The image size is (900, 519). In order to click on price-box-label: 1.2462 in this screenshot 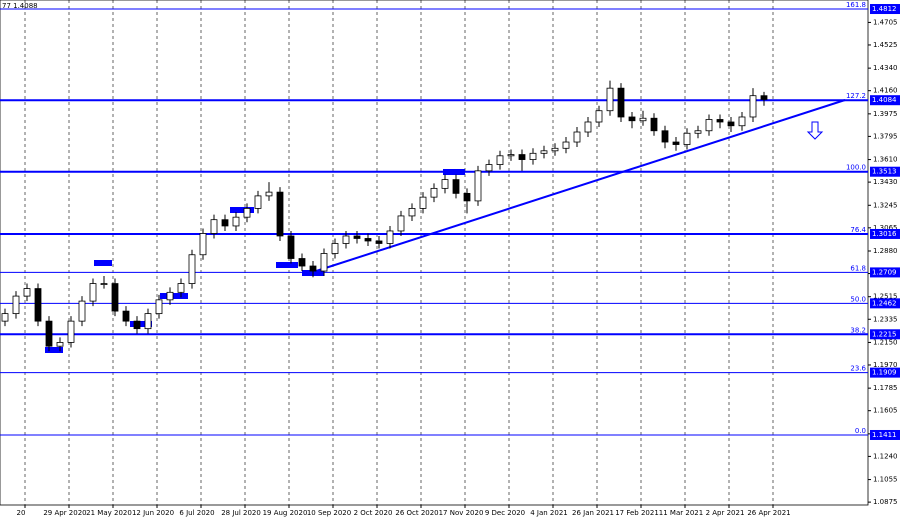, I will do `click(884, 303)`.